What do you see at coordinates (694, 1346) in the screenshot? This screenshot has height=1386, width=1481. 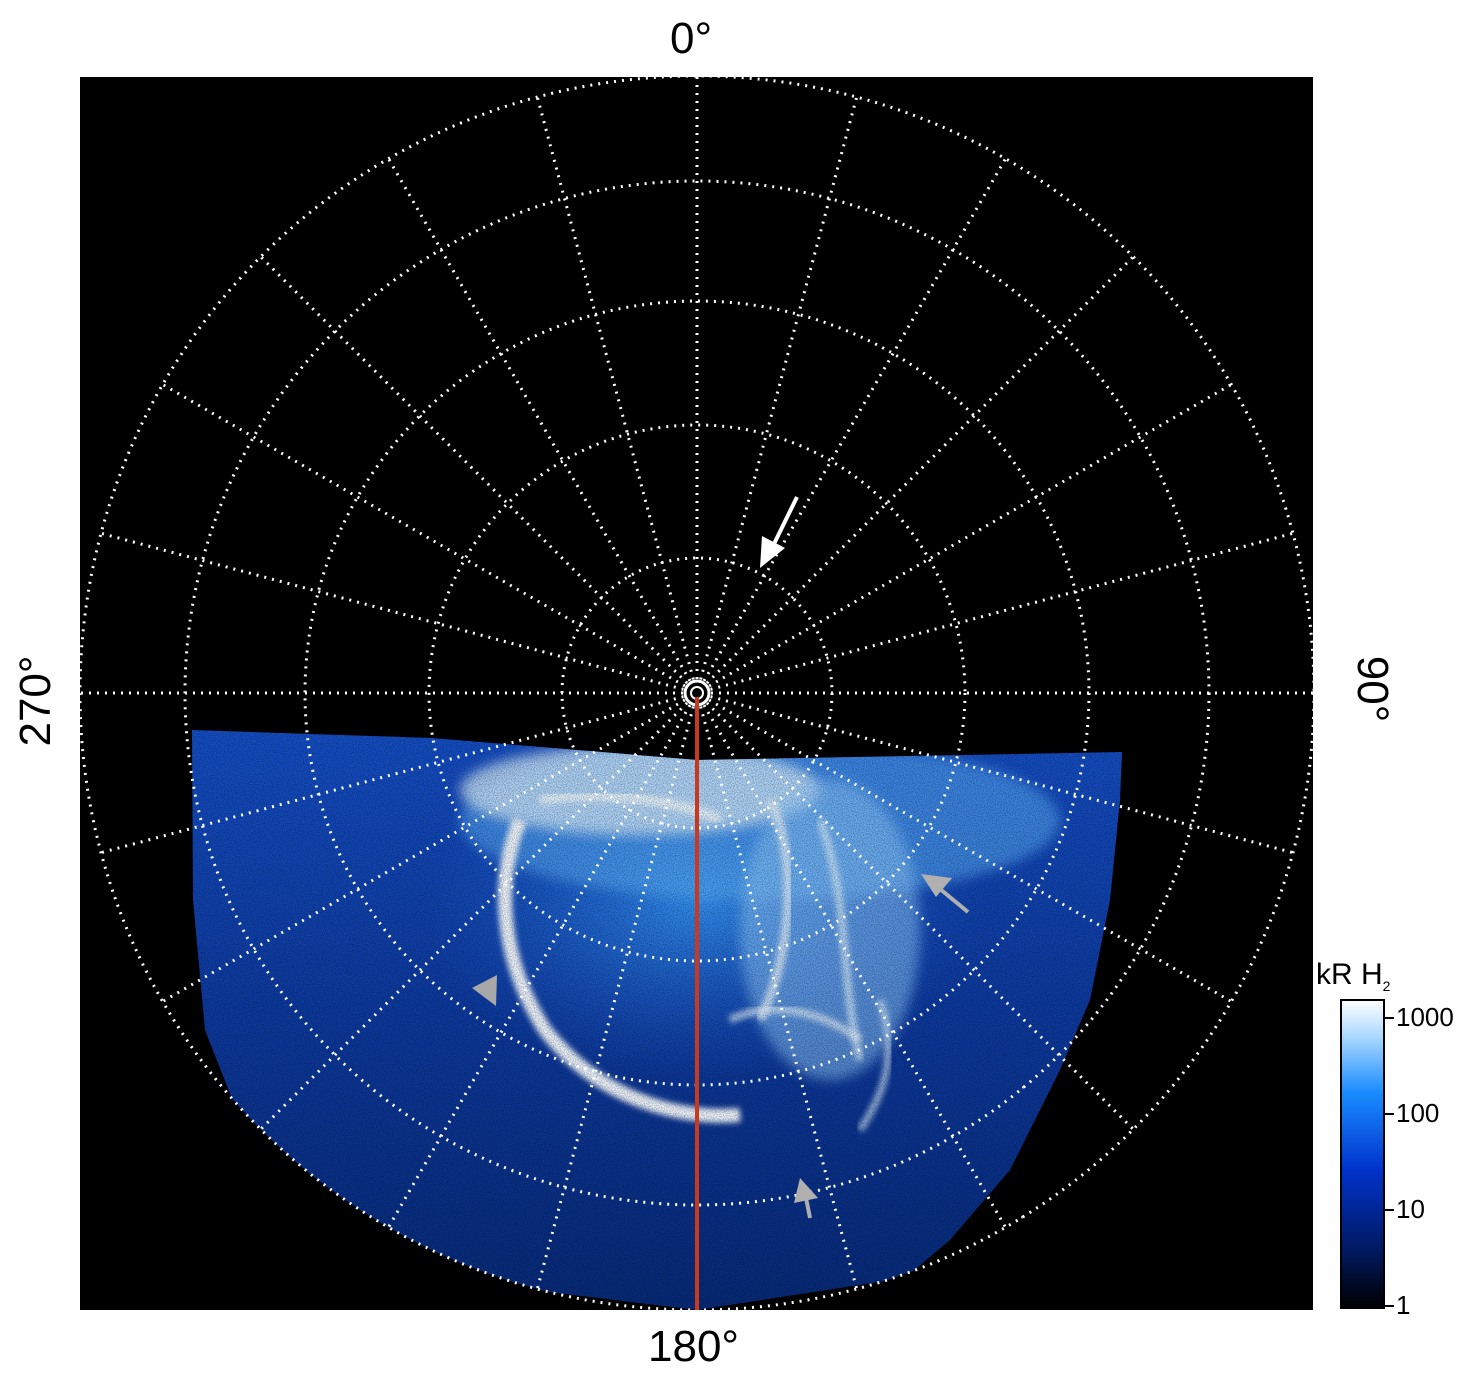 I see `longitude-label-180: 180°` at bounding box center [694, 1346].